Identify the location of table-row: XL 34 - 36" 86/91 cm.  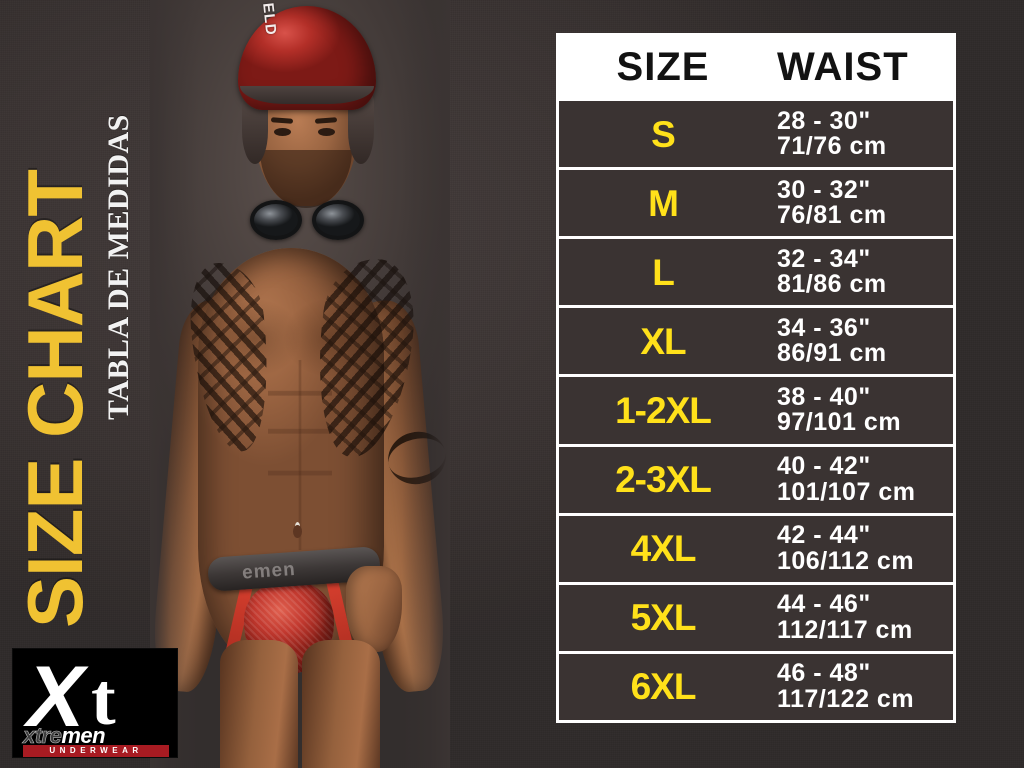
(756, 341).